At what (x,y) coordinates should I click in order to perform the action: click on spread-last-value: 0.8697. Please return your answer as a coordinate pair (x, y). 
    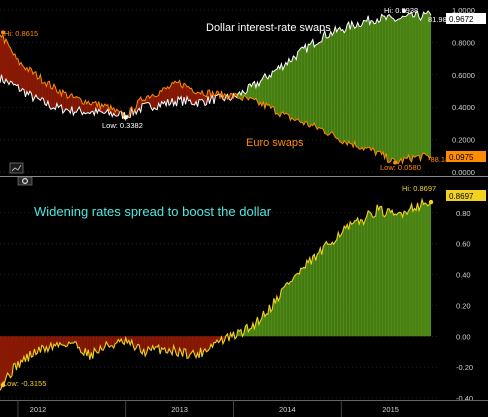
    Looking at the image, I should click on (461, 196).